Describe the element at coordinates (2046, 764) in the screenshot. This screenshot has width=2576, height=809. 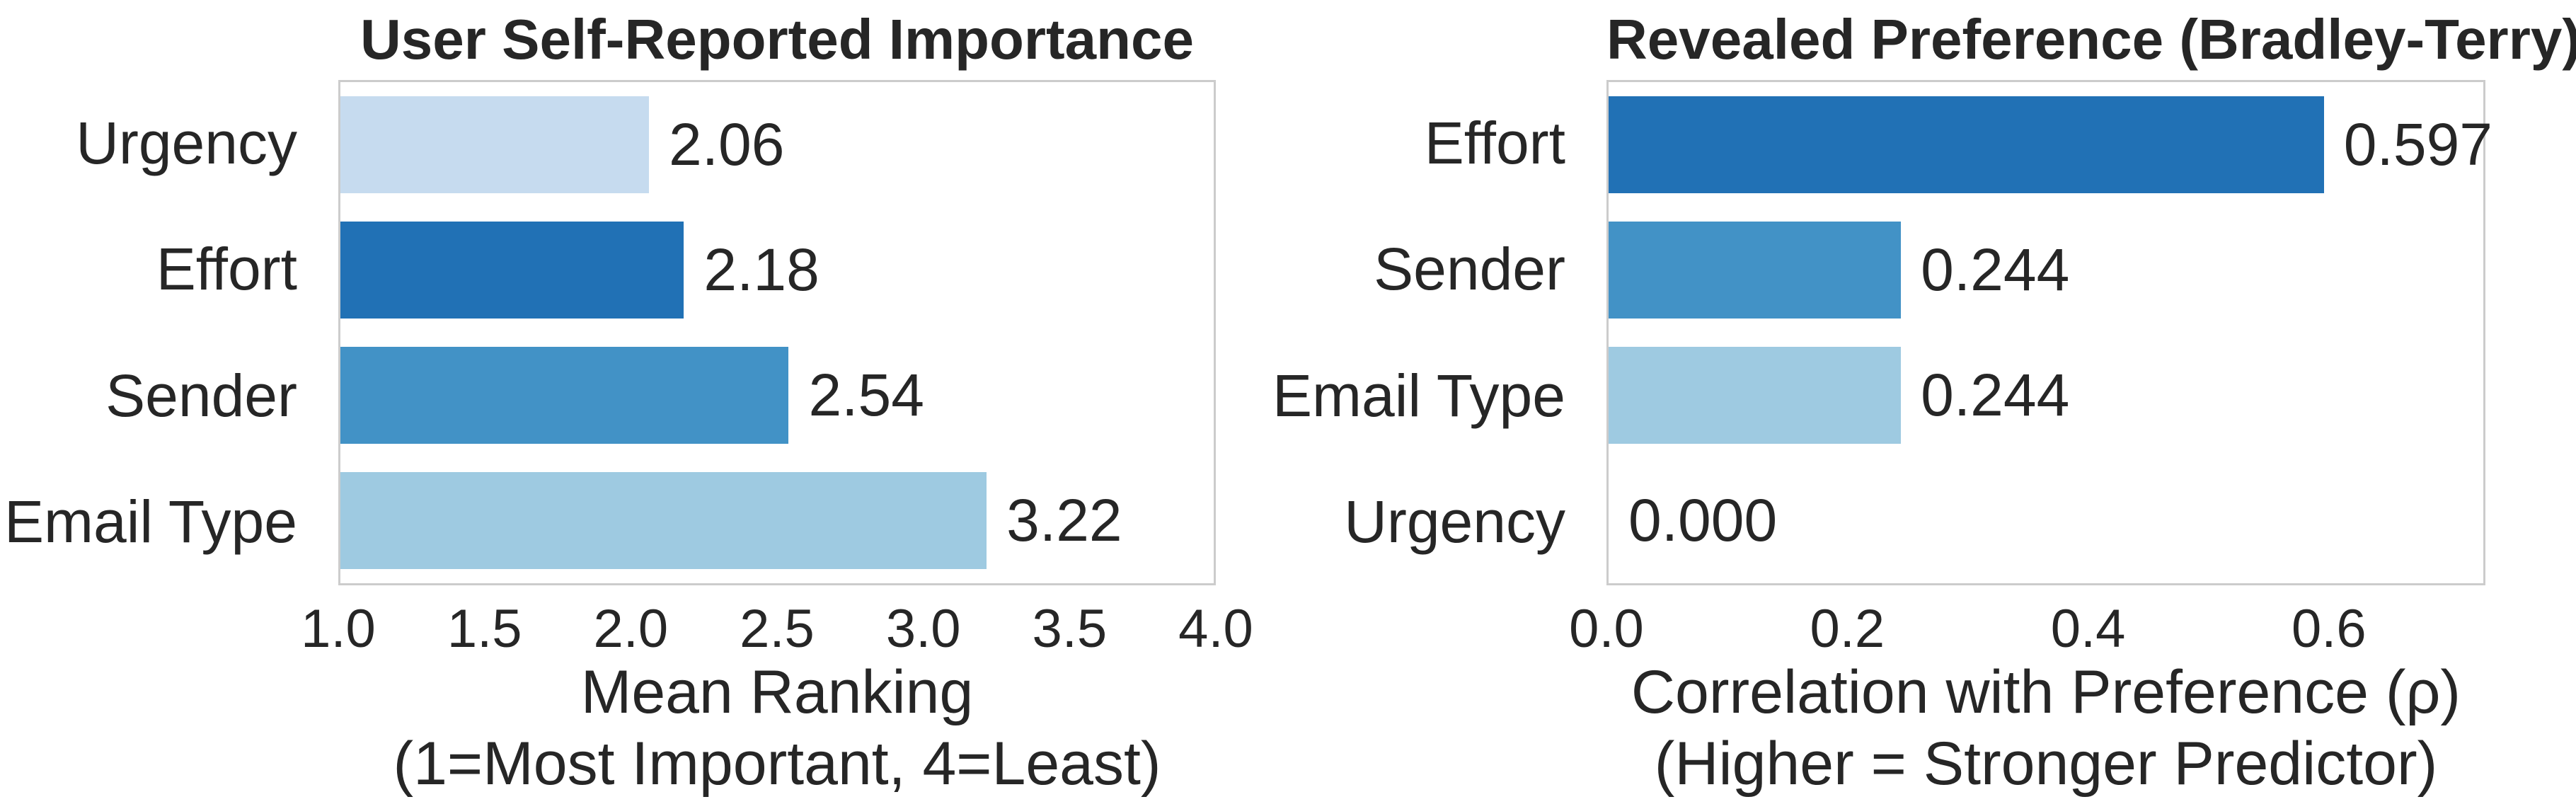
I see `x-axis-label-line2: (Higher = Stronger Predictor)` at that location.